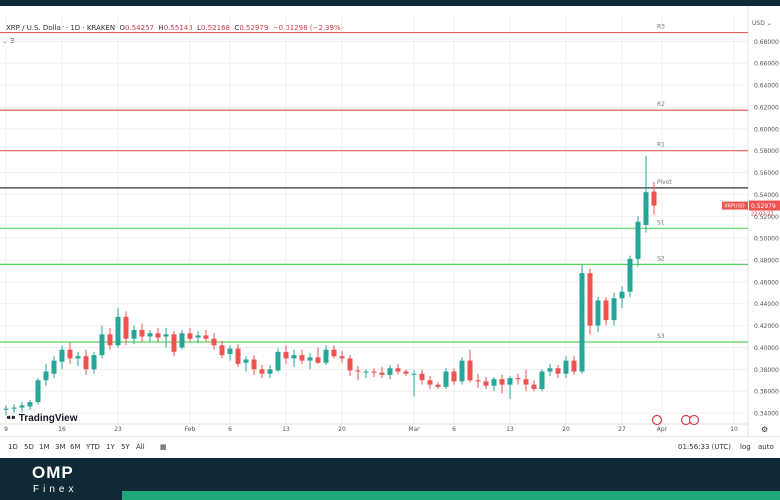 Image resolution: width=780 pixels, height=500 pixels. What do you see at coordinates (42, 418) in the screenshot?
I see `tradingview-logo: ⁌⁍ TradingView` at bounding box center [42, 418].